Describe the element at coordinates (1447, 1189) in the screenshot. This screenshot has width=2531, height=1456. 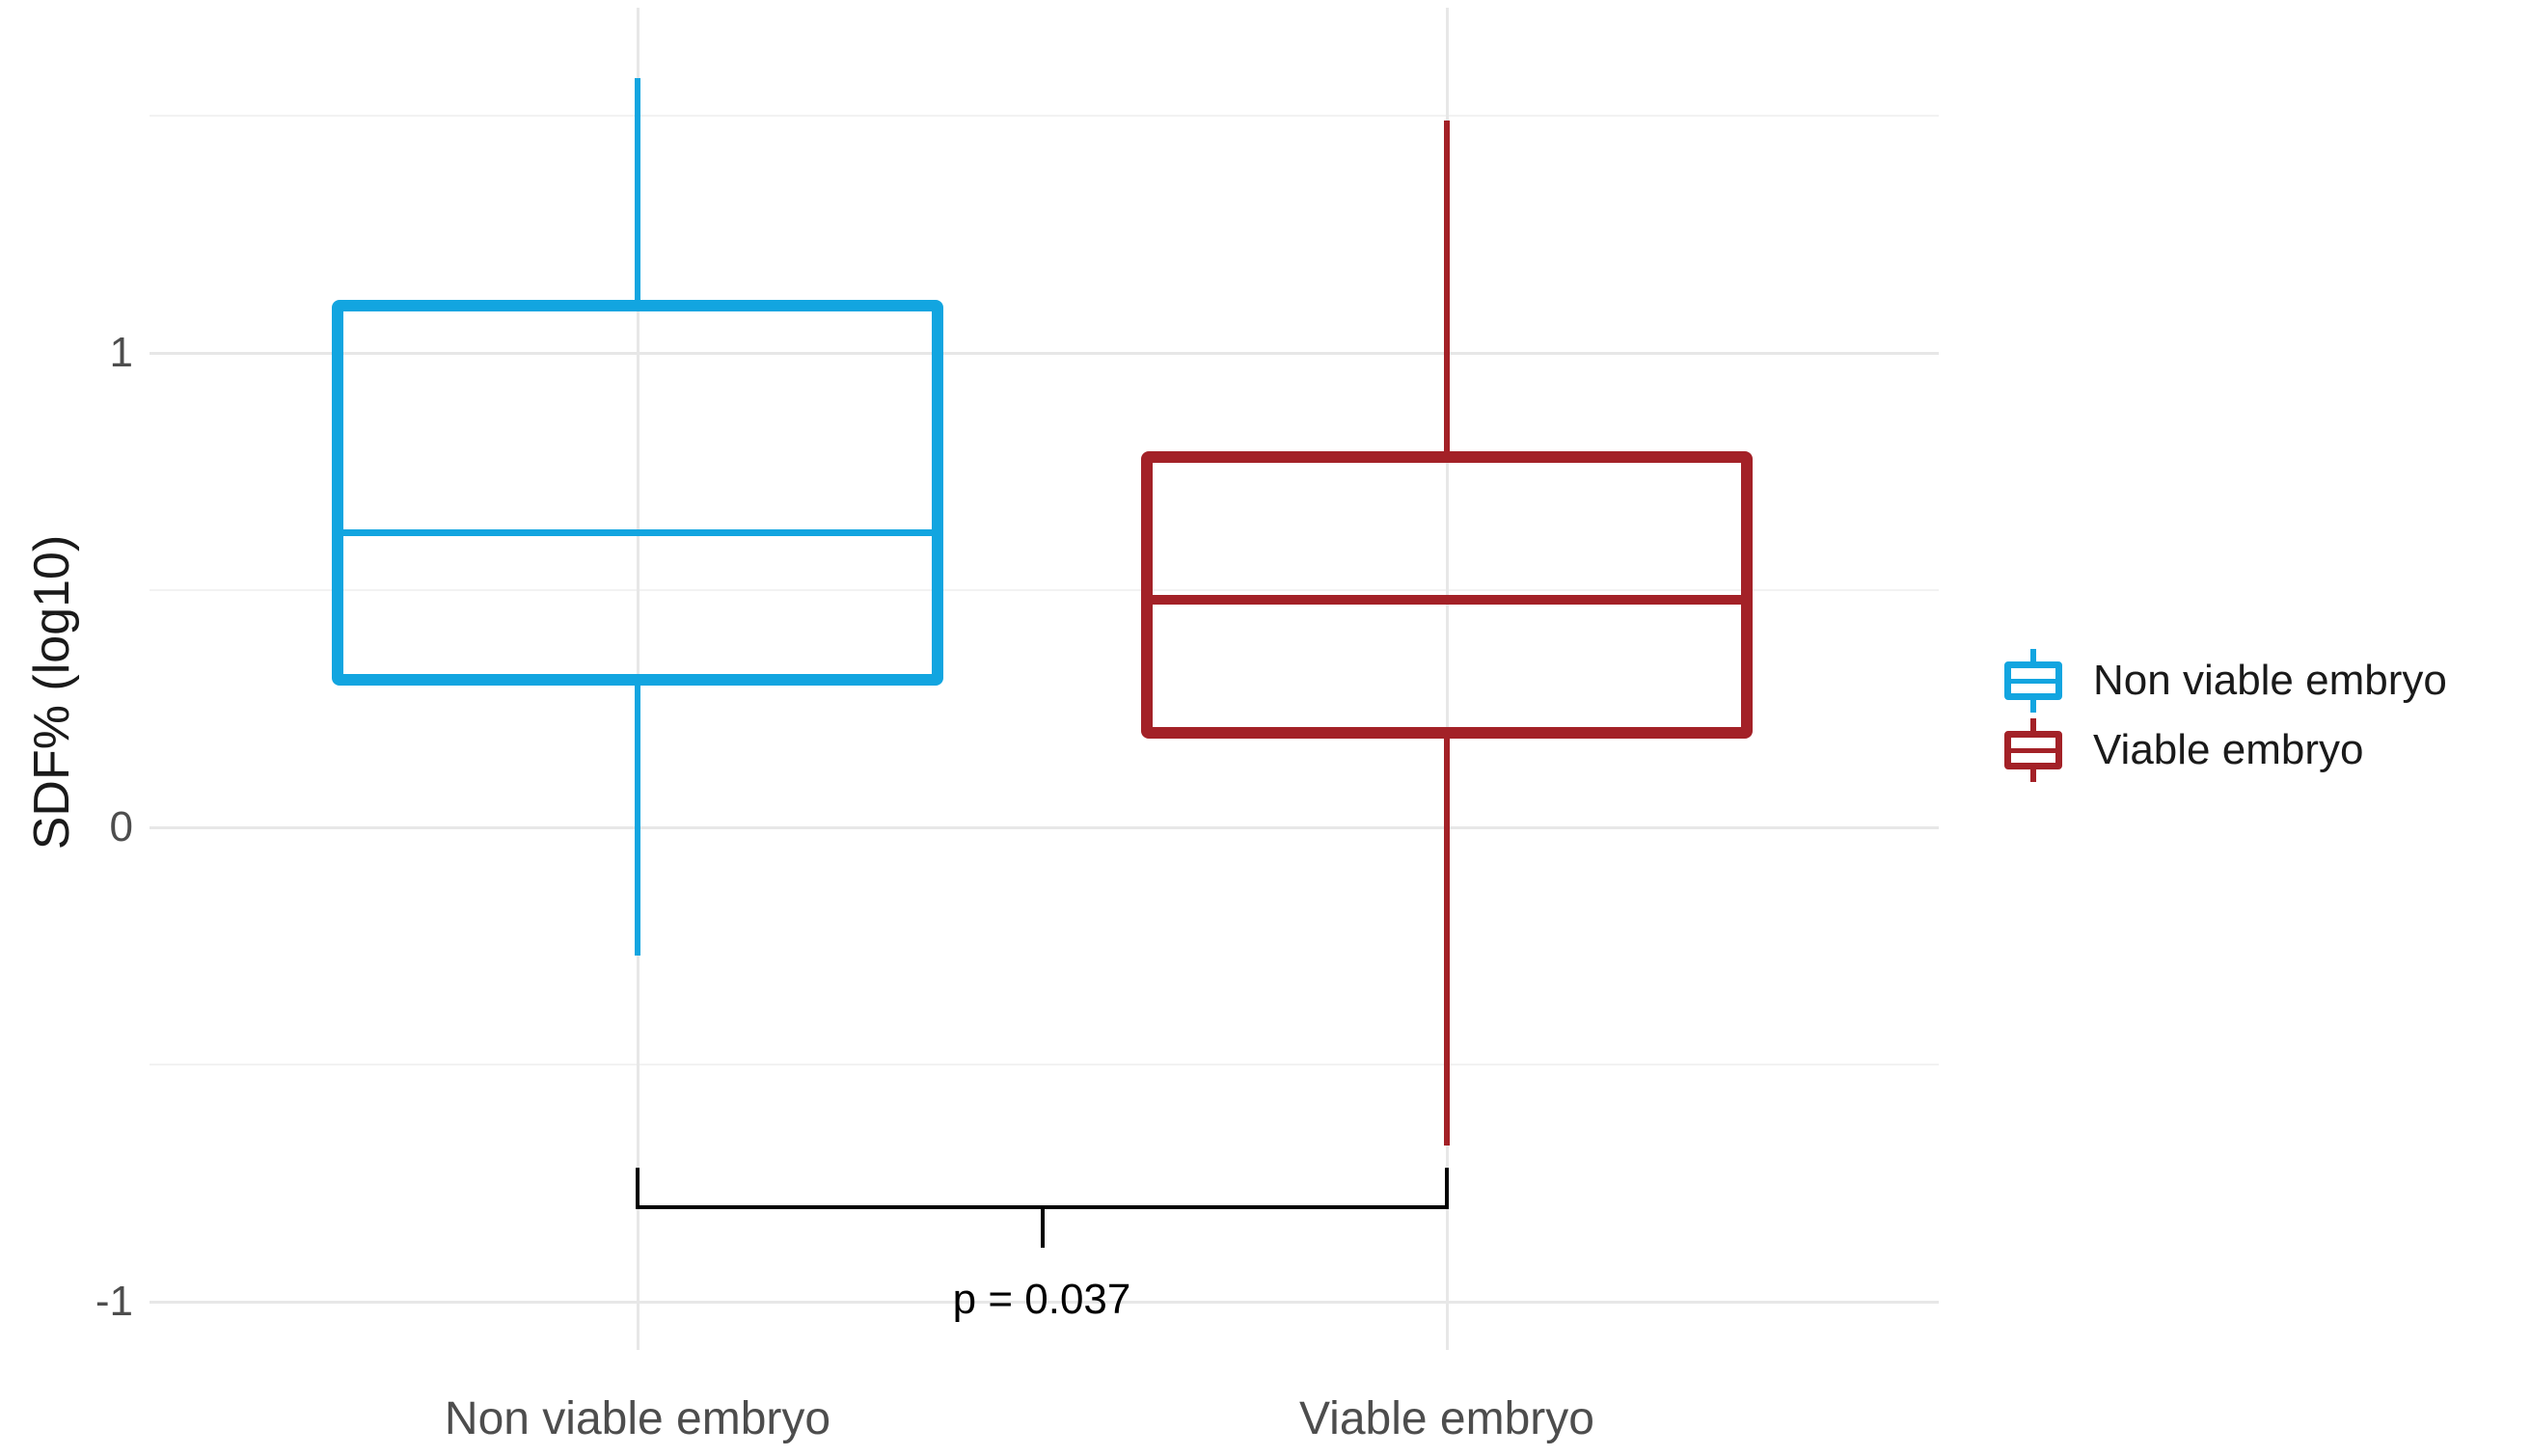
I see `bracket-right-tick` at that location.